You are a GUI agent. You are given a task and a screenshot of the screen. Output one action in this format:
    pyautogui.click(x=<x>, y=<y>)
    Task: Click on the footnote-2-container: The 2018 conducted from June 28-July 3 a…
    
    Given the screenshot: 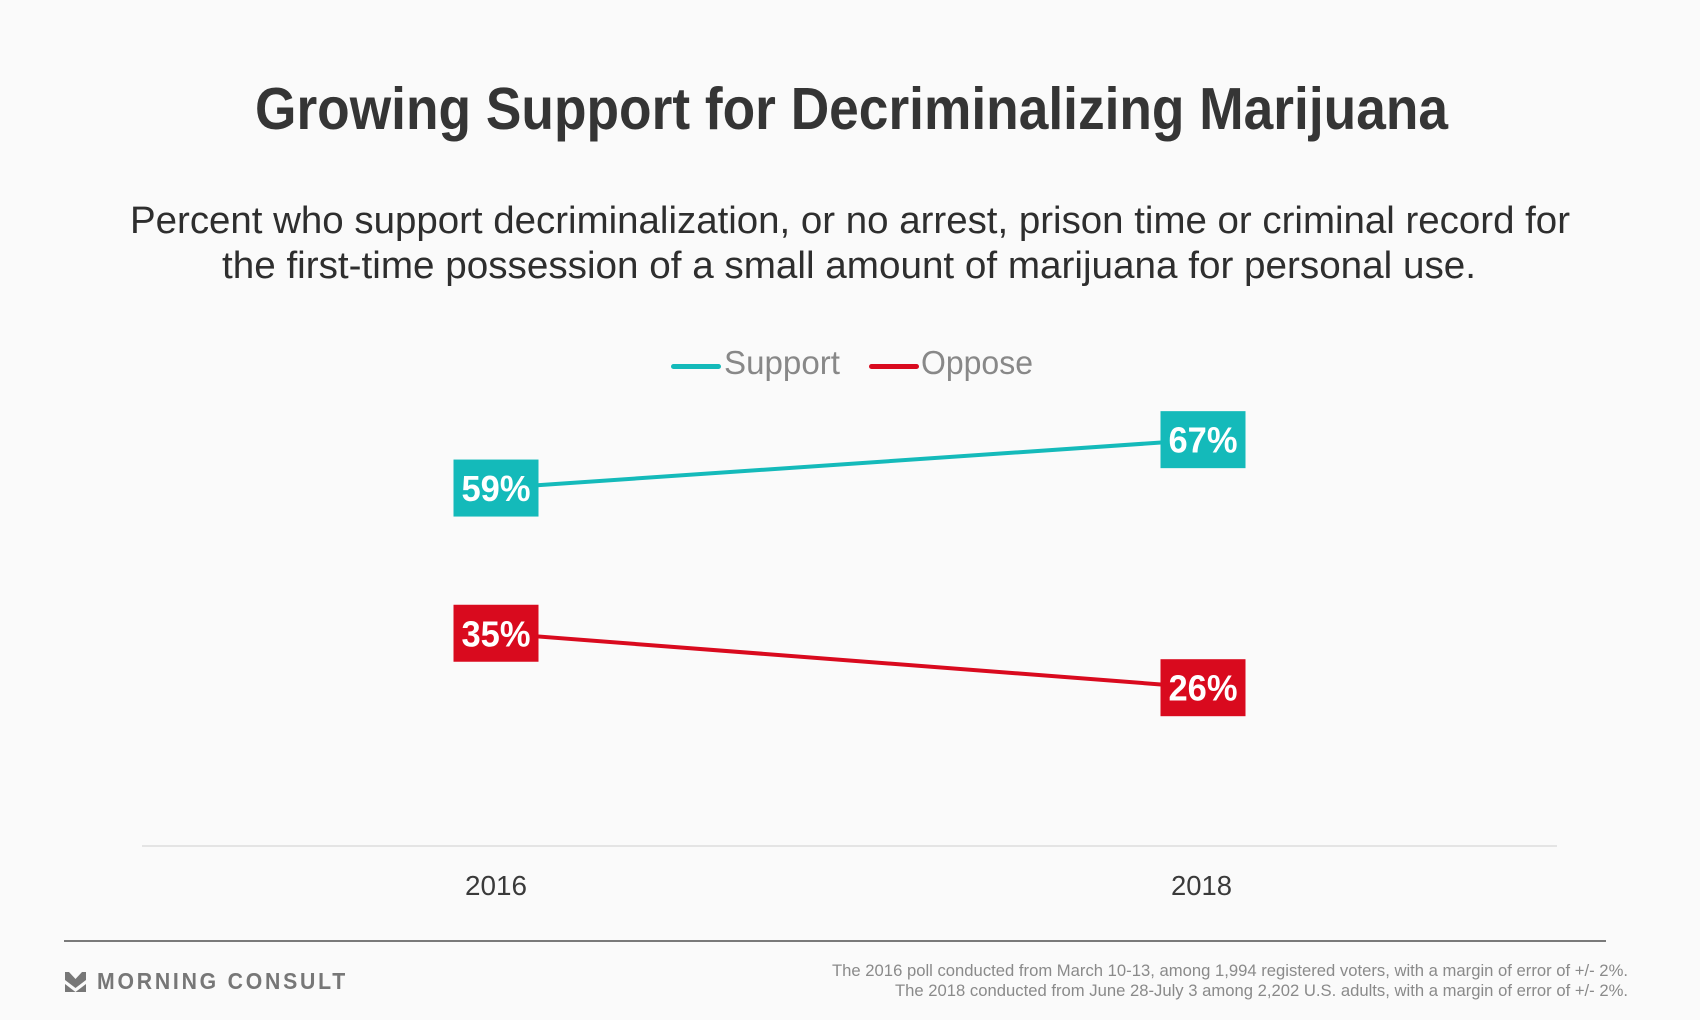 What is the action you would take?
    pyautogui.click(x=1269, y=991)
    